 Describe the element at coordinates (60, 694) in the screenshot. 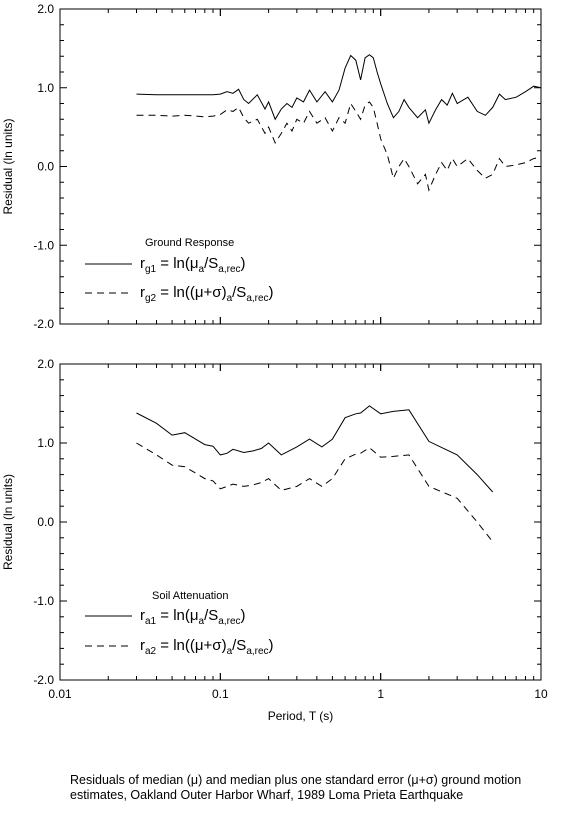

I see `x-tick-label: 0.01` at that location.